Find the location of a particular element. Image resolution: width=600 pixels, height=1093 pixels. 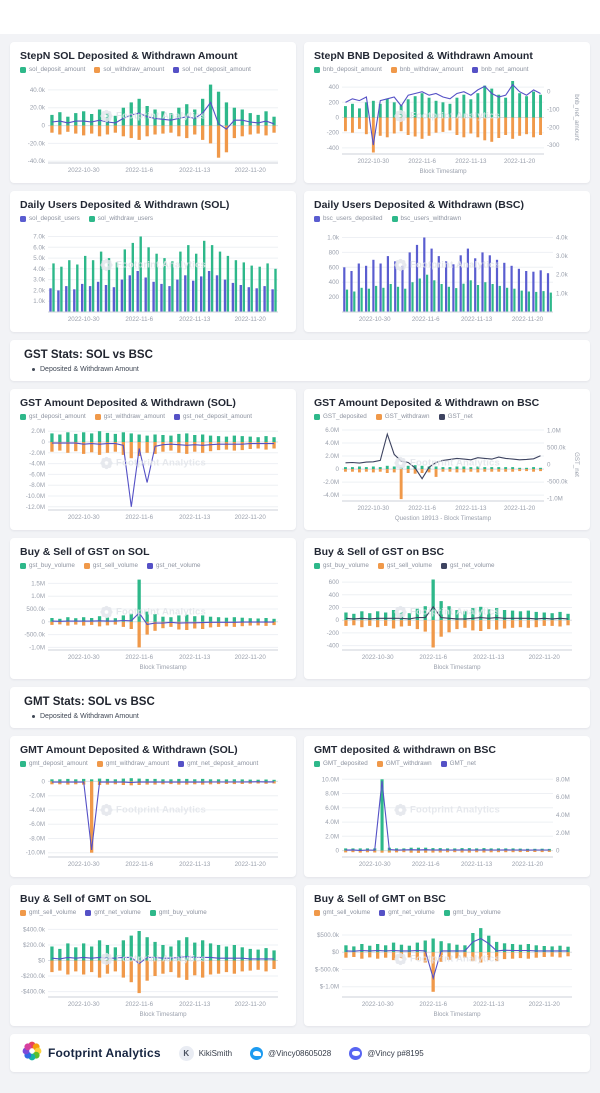

chart-legend: bsc_users_deposited bsc_users_withdrawn is located at coordinates (447, 218).